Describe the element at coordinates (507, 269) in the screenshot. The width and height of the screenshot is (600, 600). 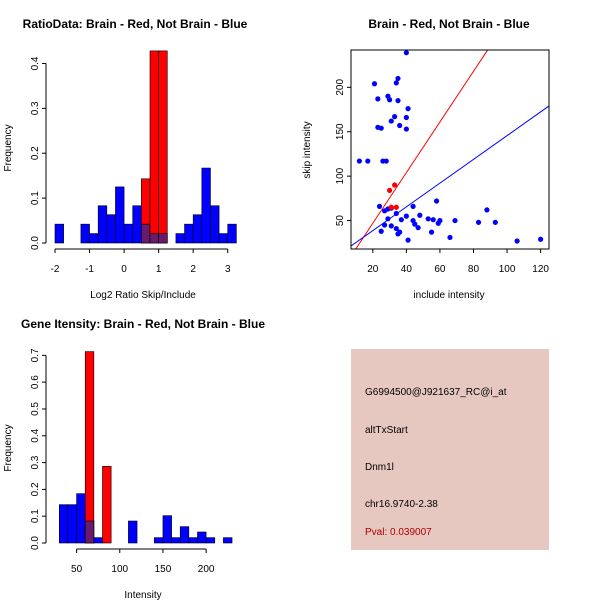
I see `scatter-x-tick-label: 100` at that location.